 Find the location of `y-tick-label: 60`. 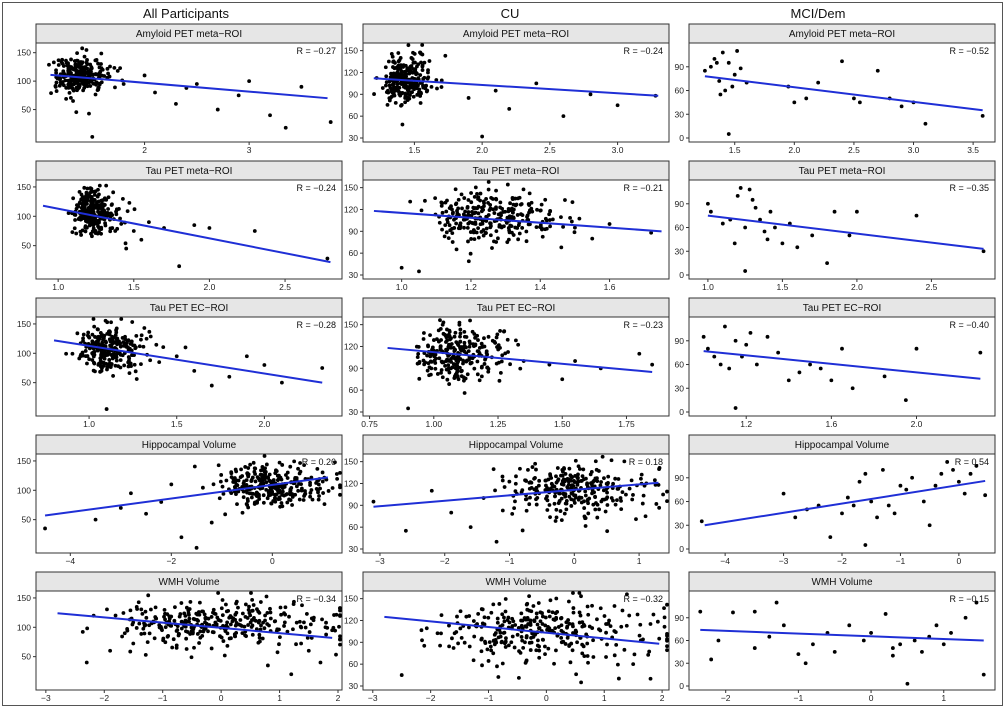

y-tick-label: 60 is located at coordinates (354, 390).